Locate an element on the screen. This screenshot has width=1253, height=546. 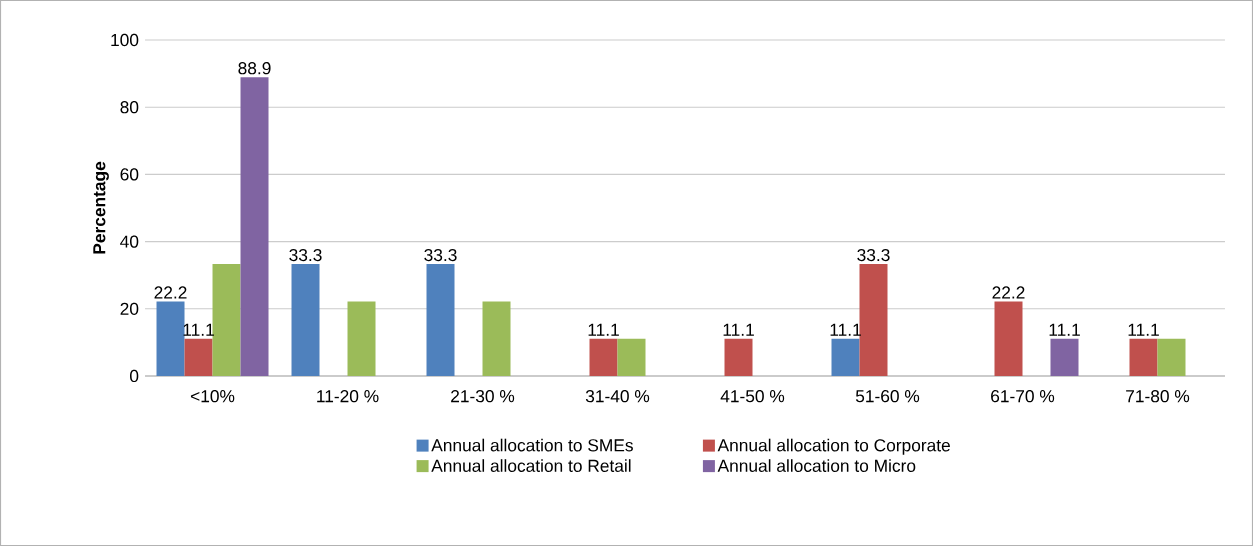
x-tick-label: 61-70 % is located at coordinates (1023, 396).